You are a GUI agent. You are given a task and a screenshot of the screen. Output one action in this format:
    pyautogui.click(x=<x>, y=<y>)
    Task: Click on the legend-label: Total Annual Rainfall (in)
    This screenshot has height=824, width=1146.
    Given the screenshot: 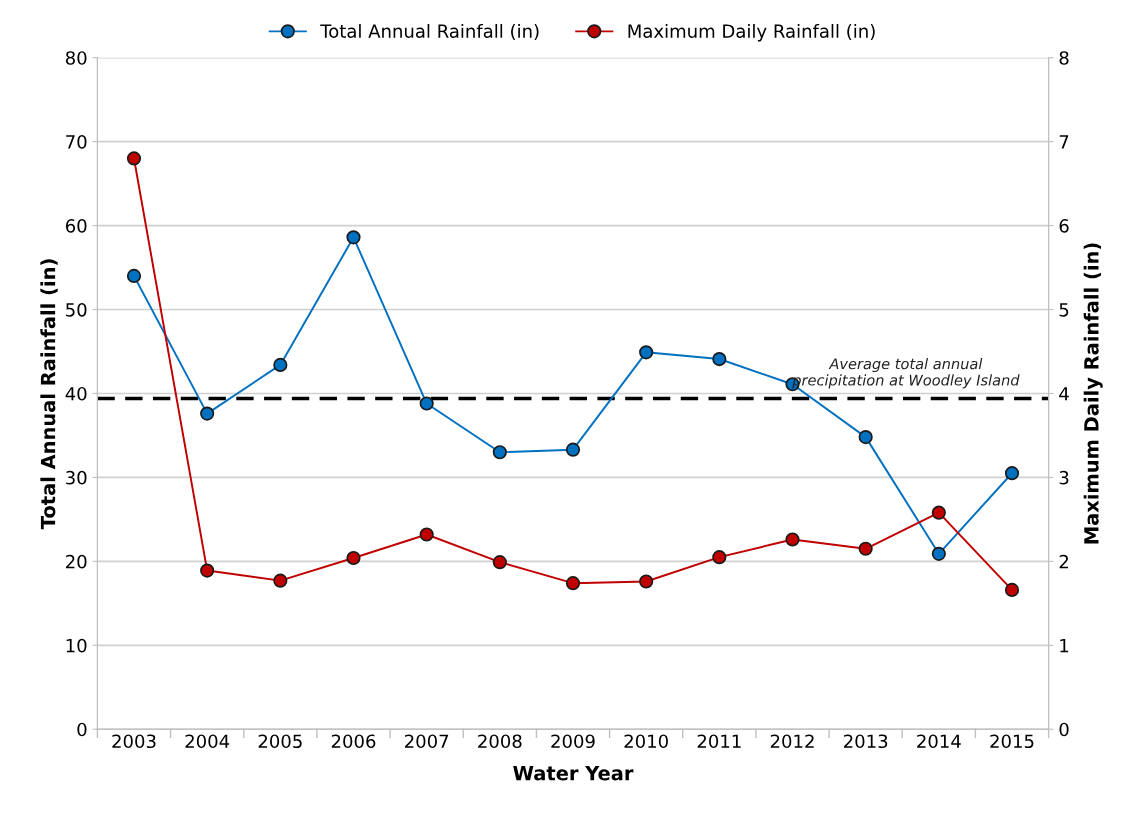 What is the action you would take?
    pyautogui.click(x=429, y=32)
    